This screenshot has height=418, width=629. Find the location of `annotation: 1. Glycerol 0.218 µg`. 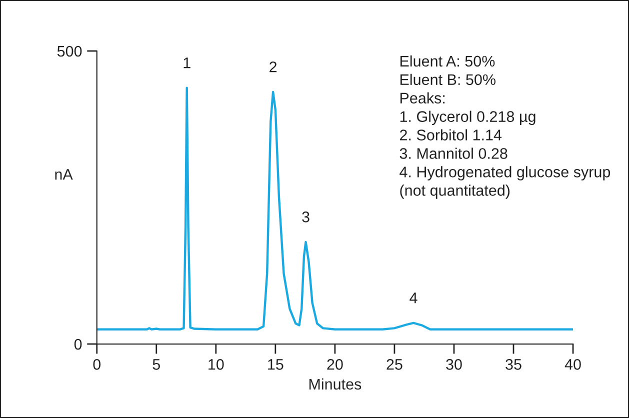

annotation: 1. Glycerol 0.218 µg is located at coordinates (468, 118).